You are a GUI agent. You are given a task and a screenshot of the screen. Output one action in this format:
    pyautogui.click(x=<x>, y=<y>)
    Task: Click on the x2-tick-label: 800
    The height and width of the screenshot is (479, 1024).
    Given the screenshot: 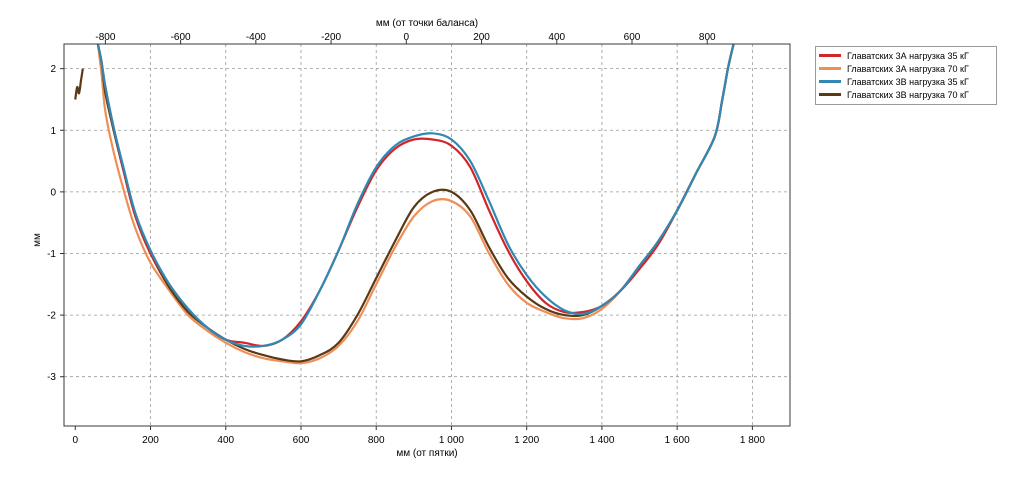 What is the action you would take?
    pyautogui.click(x=707, y=37)
    